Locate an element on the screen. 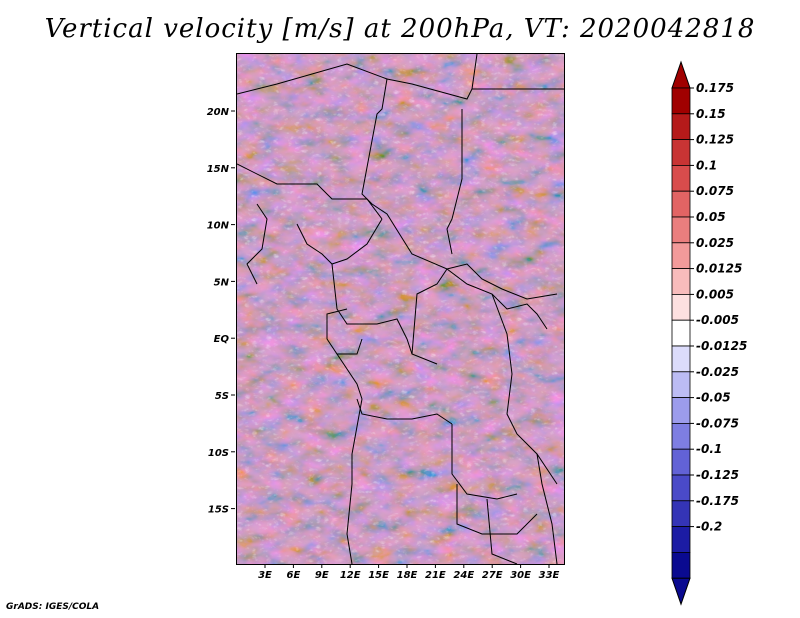  lat-tick-label: 15S is located at coordinates (218, 510).